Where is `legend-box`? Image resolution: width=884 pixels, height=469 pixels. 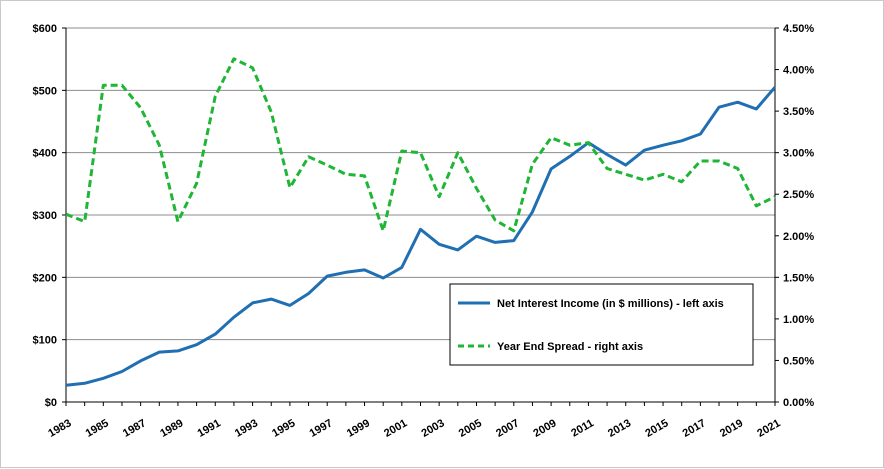 legend-box is located at coordinates (601, 324).